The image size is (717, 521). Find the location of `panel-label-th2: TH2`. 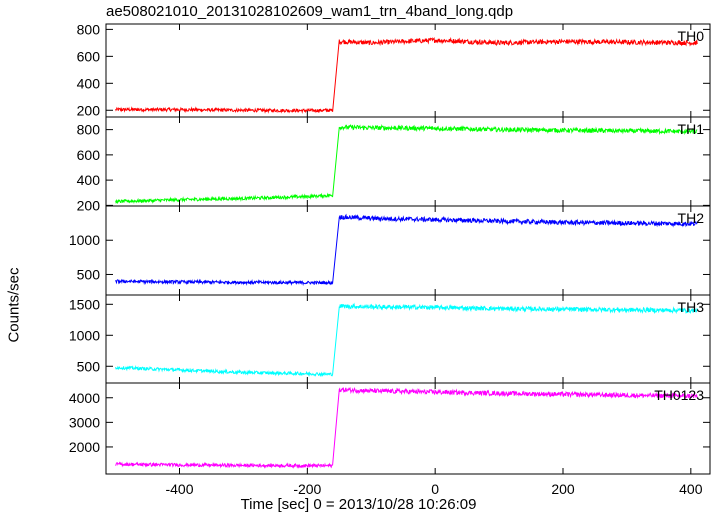

panel-label-th2: TH2 is located at coordinates (691, 218).